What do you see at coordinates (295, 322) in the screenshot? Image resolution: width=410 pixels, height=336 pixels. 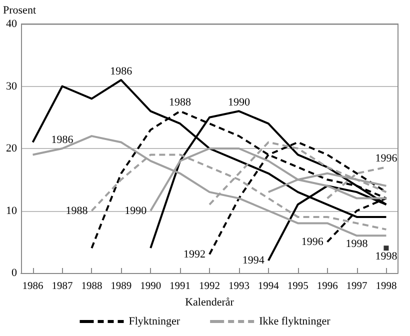 I see `legend-label: Ikke flyktninger` at bounding box center [295, 322].